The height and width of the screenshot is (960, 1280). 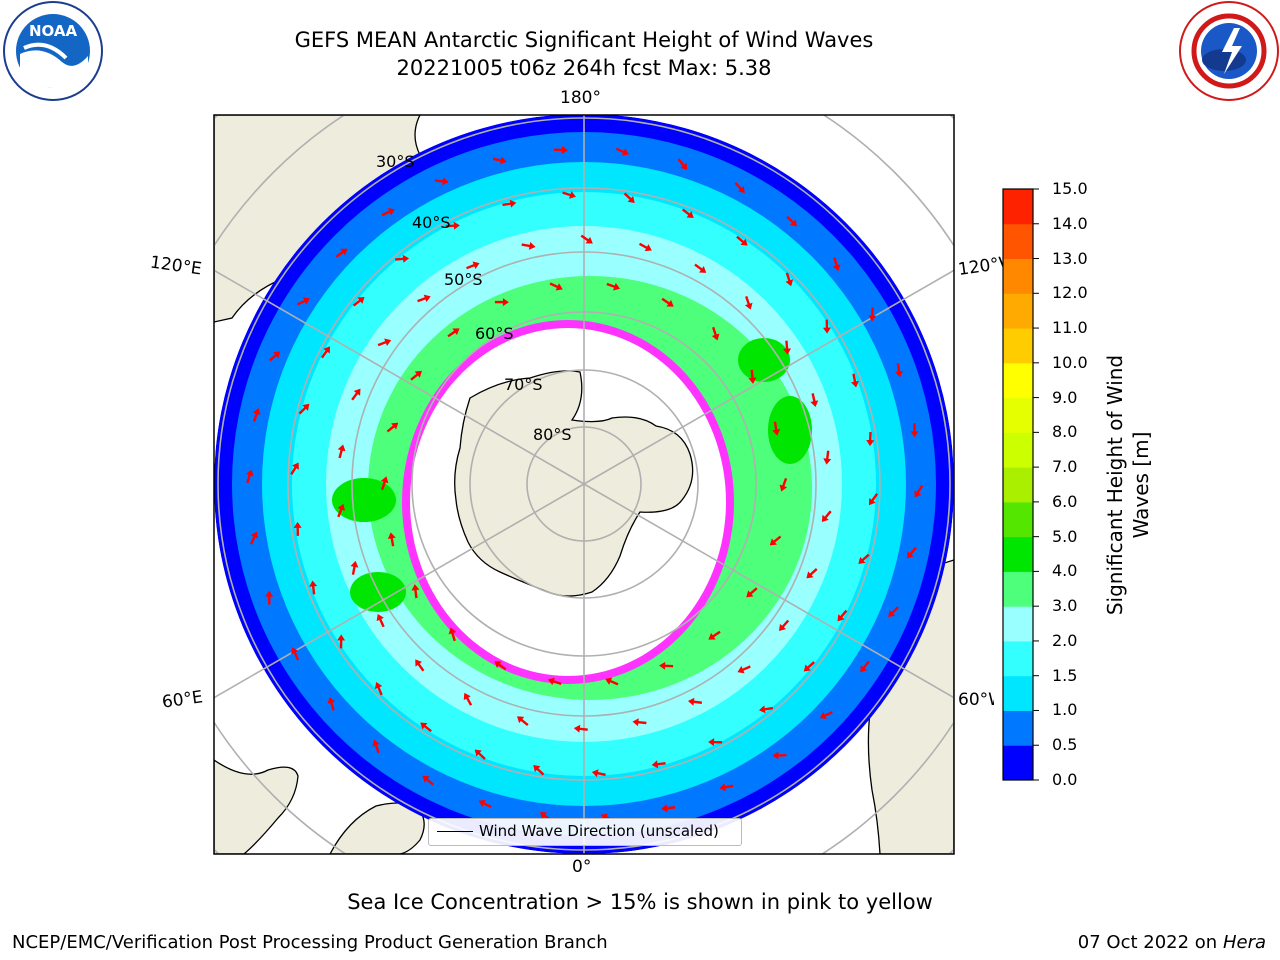 What do you see at coordinates (976, 700) in the screenshot?
I see `lon-label-lower-right: 60°W` at bounding box center [976, 700].